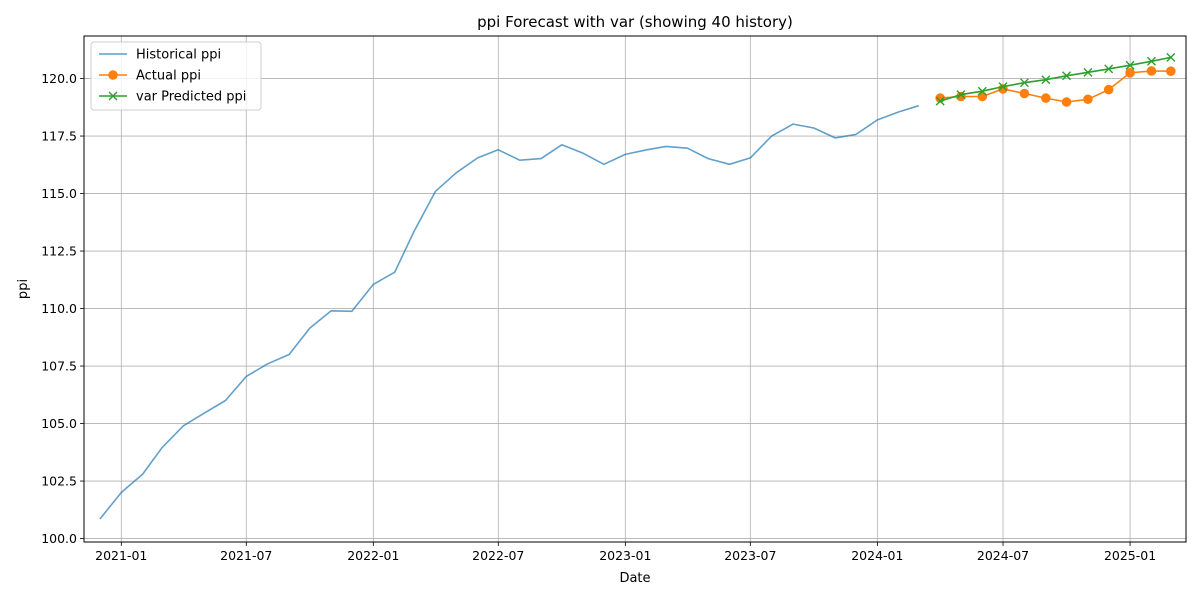 This screenshot has width=1200, height=600. I want to click on y-tick-label: 117.5, so click(59, 136).